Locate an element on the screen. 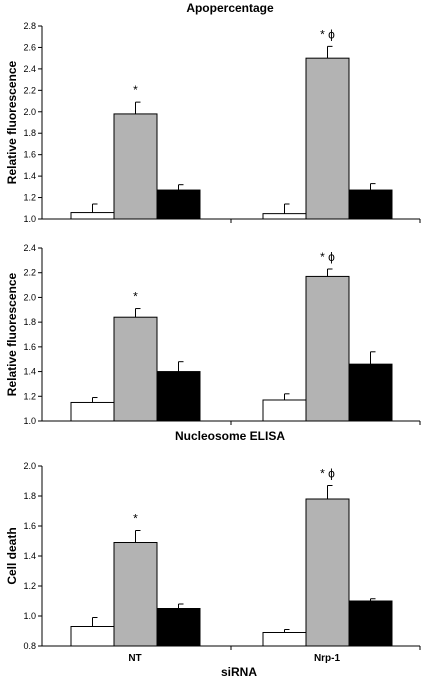  panel-1-significance-label: * ϕ is located at coordinates (327, 34).